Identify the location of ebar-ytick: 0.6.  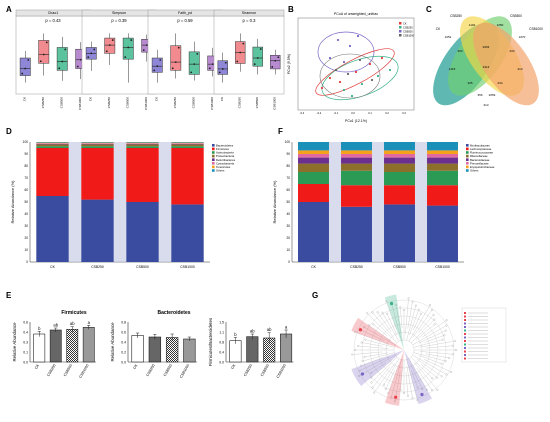
(123, 332).